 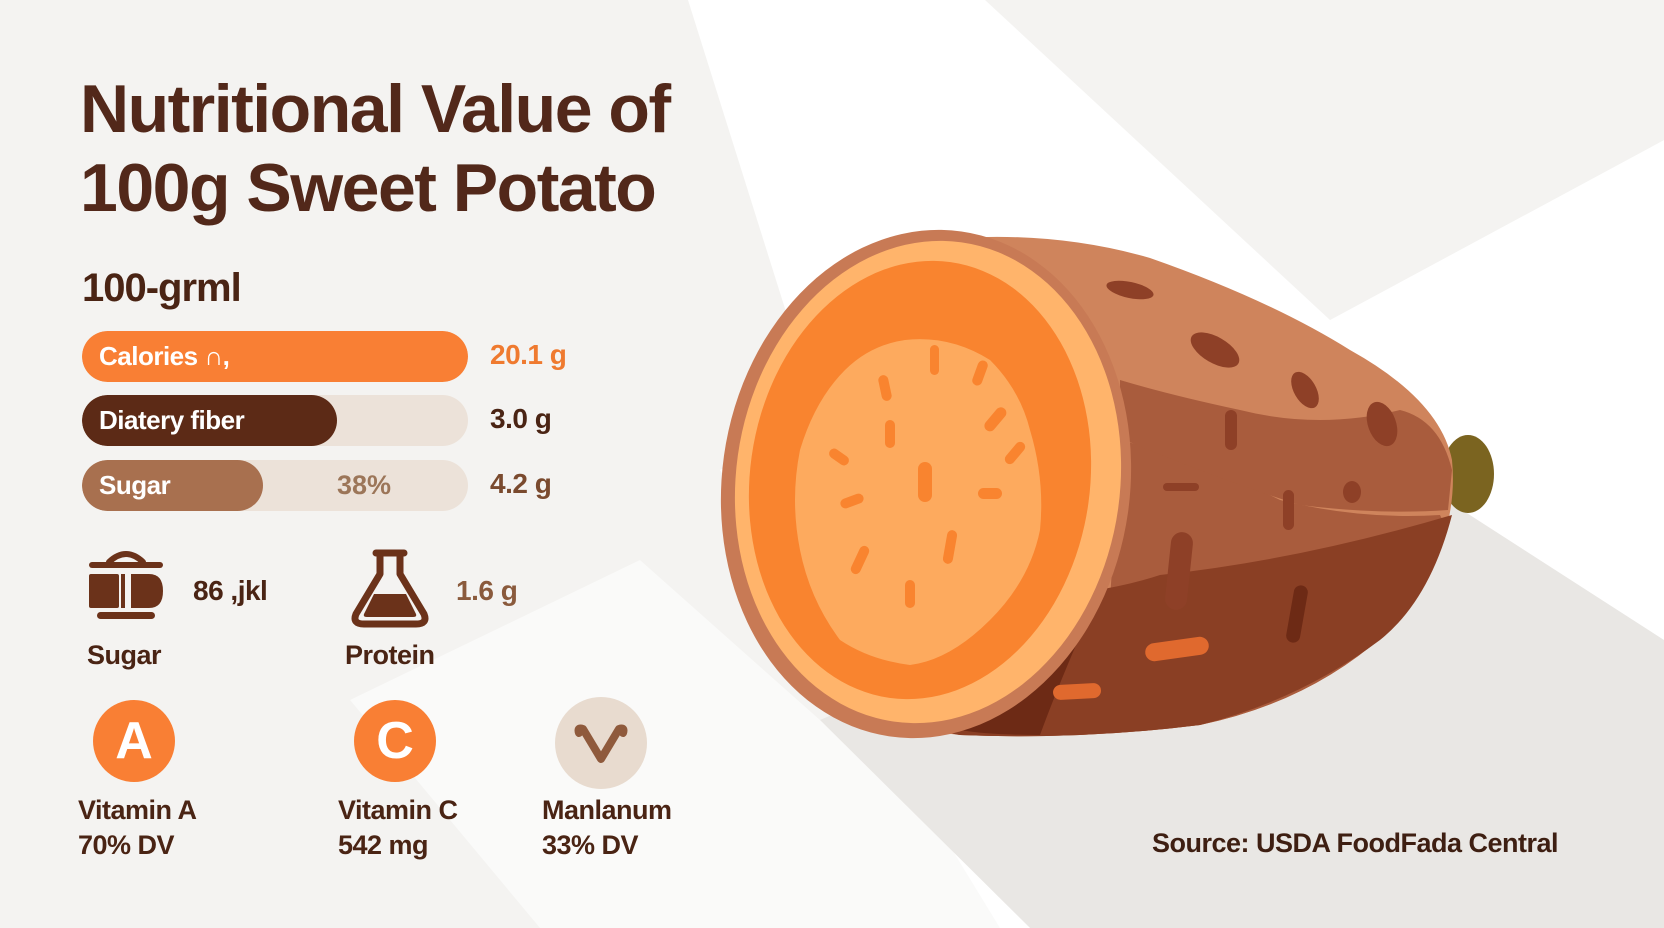 I want to click on flask-icon, so click(x=390, y=588).